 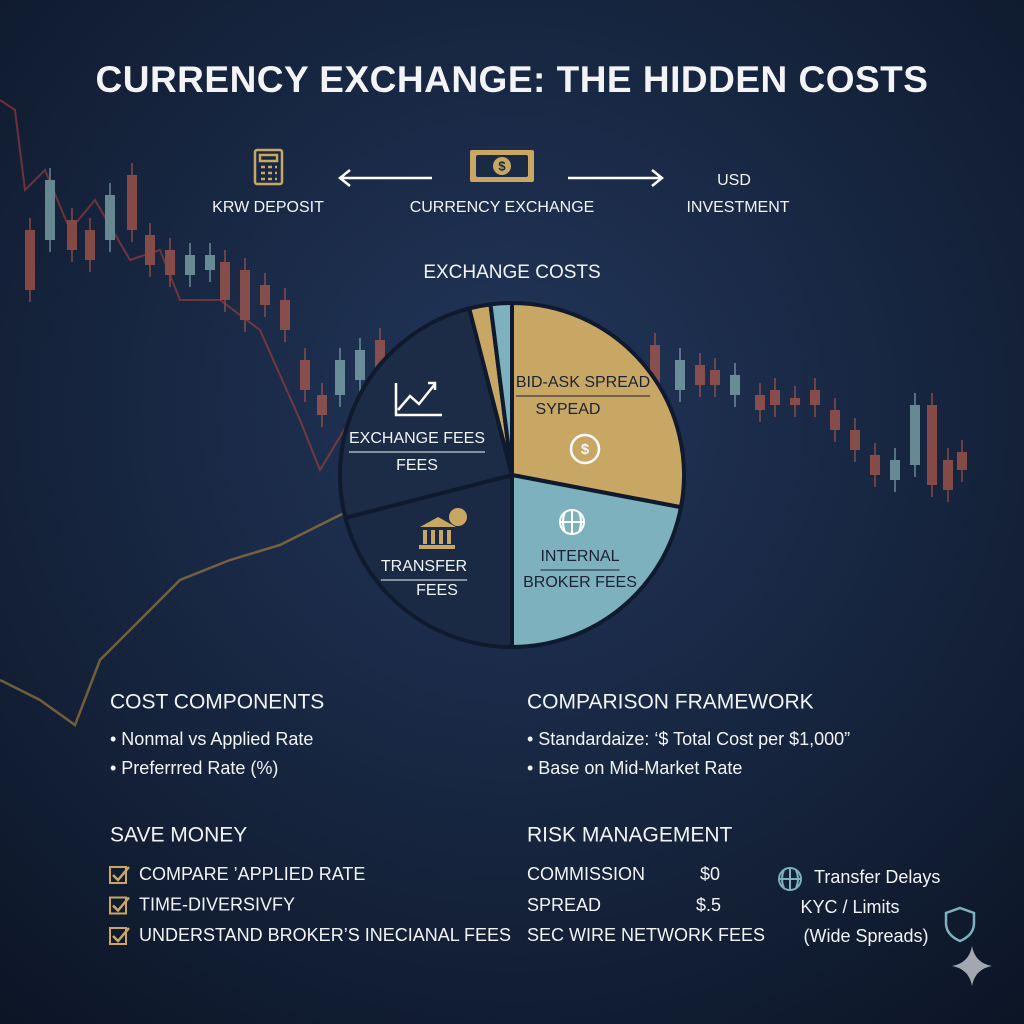 What do you see at coordinates (708, 905) in the screenshot?
I see `risk-row-value: $.5` at bounding box center [708, 905].